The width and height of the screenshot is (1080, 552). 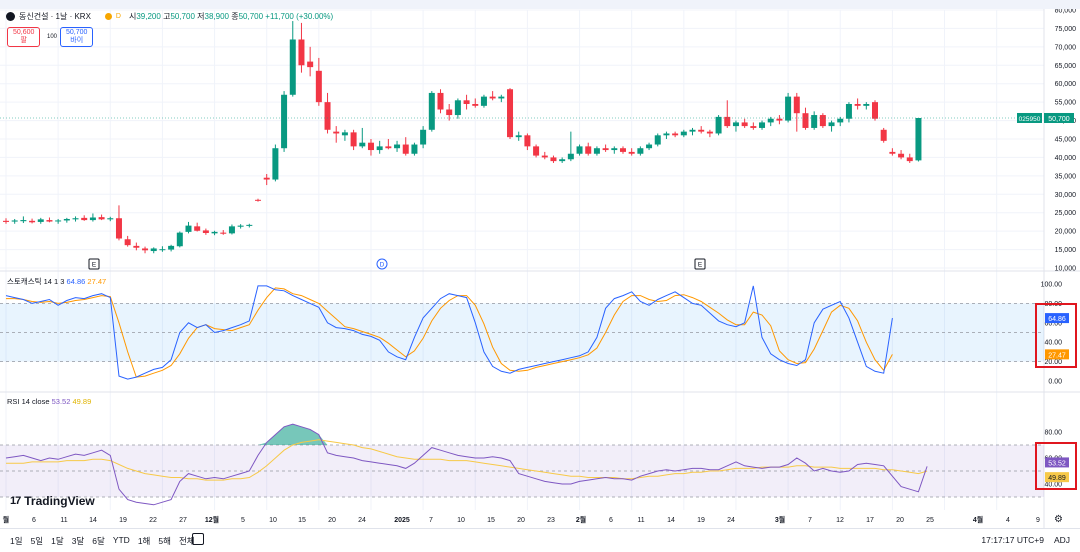 What do you see at coordinates (1058, 519) in the screenshot?
I see `settings-gear-icon: ⚙` at bounding box center [1058, 519].